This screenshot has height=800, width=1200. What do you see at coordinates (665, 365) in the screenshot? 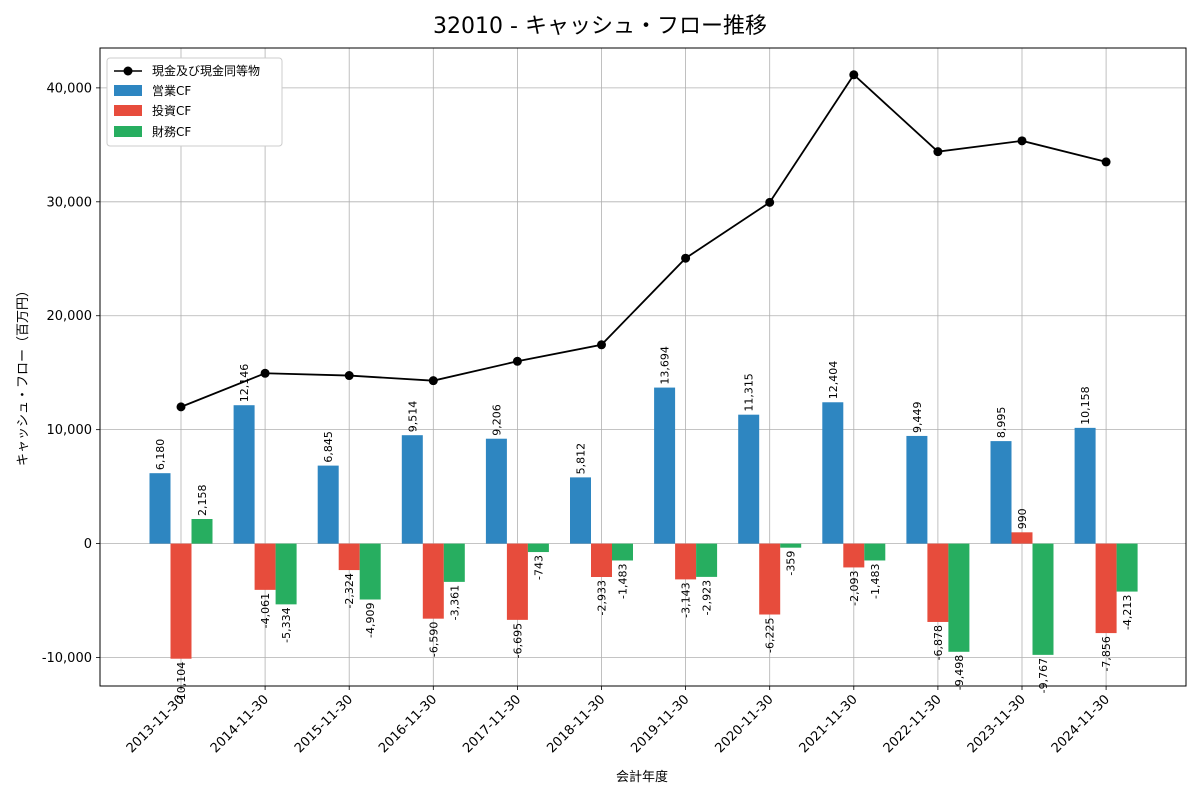
I see `bar-value-label-operating: 13,694` at bounding box center [665, 365].